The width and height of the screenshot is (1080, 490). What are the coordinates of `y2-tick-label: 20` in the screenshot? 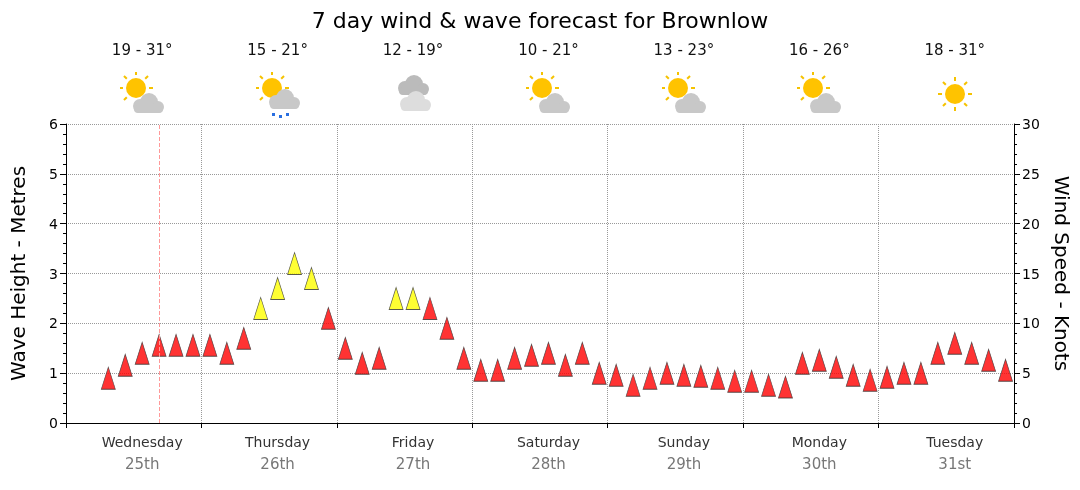 It's located at (1031, 223).